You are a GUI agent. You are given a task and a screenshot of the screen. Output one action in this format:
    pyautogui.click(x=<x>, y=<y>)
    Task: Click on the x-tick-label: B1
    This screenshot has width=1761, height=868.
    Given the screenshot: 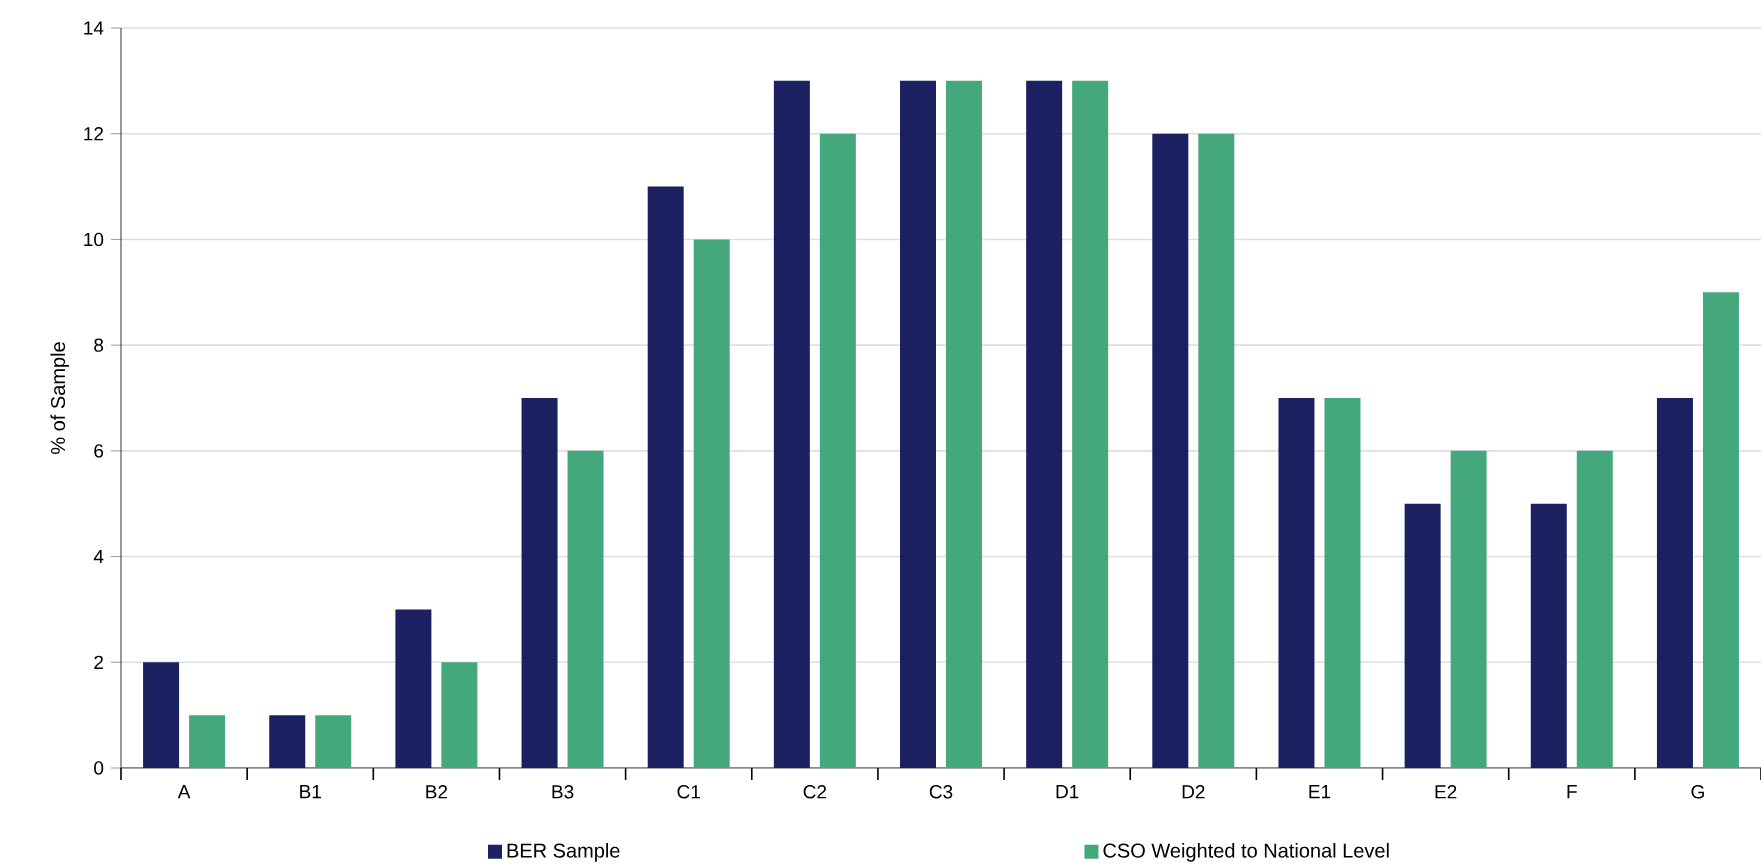 What is the action you would take?
    pyautogui.click(x=310, y=792)
    